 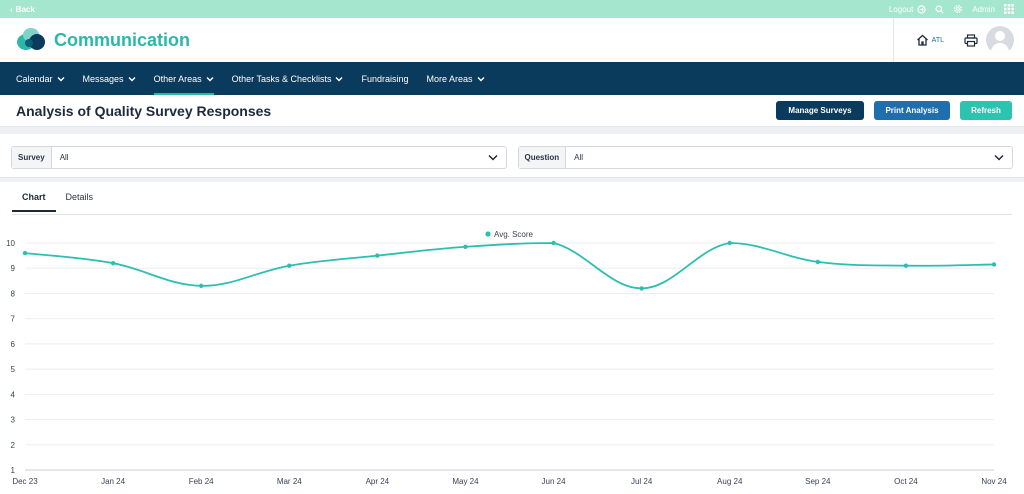 I want to click on app-title: Communication, so click(x=122, y=39).